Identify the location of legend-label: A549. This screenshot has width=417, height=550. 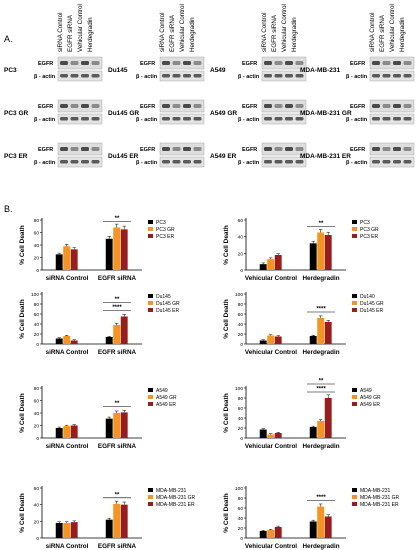
(366, 391).